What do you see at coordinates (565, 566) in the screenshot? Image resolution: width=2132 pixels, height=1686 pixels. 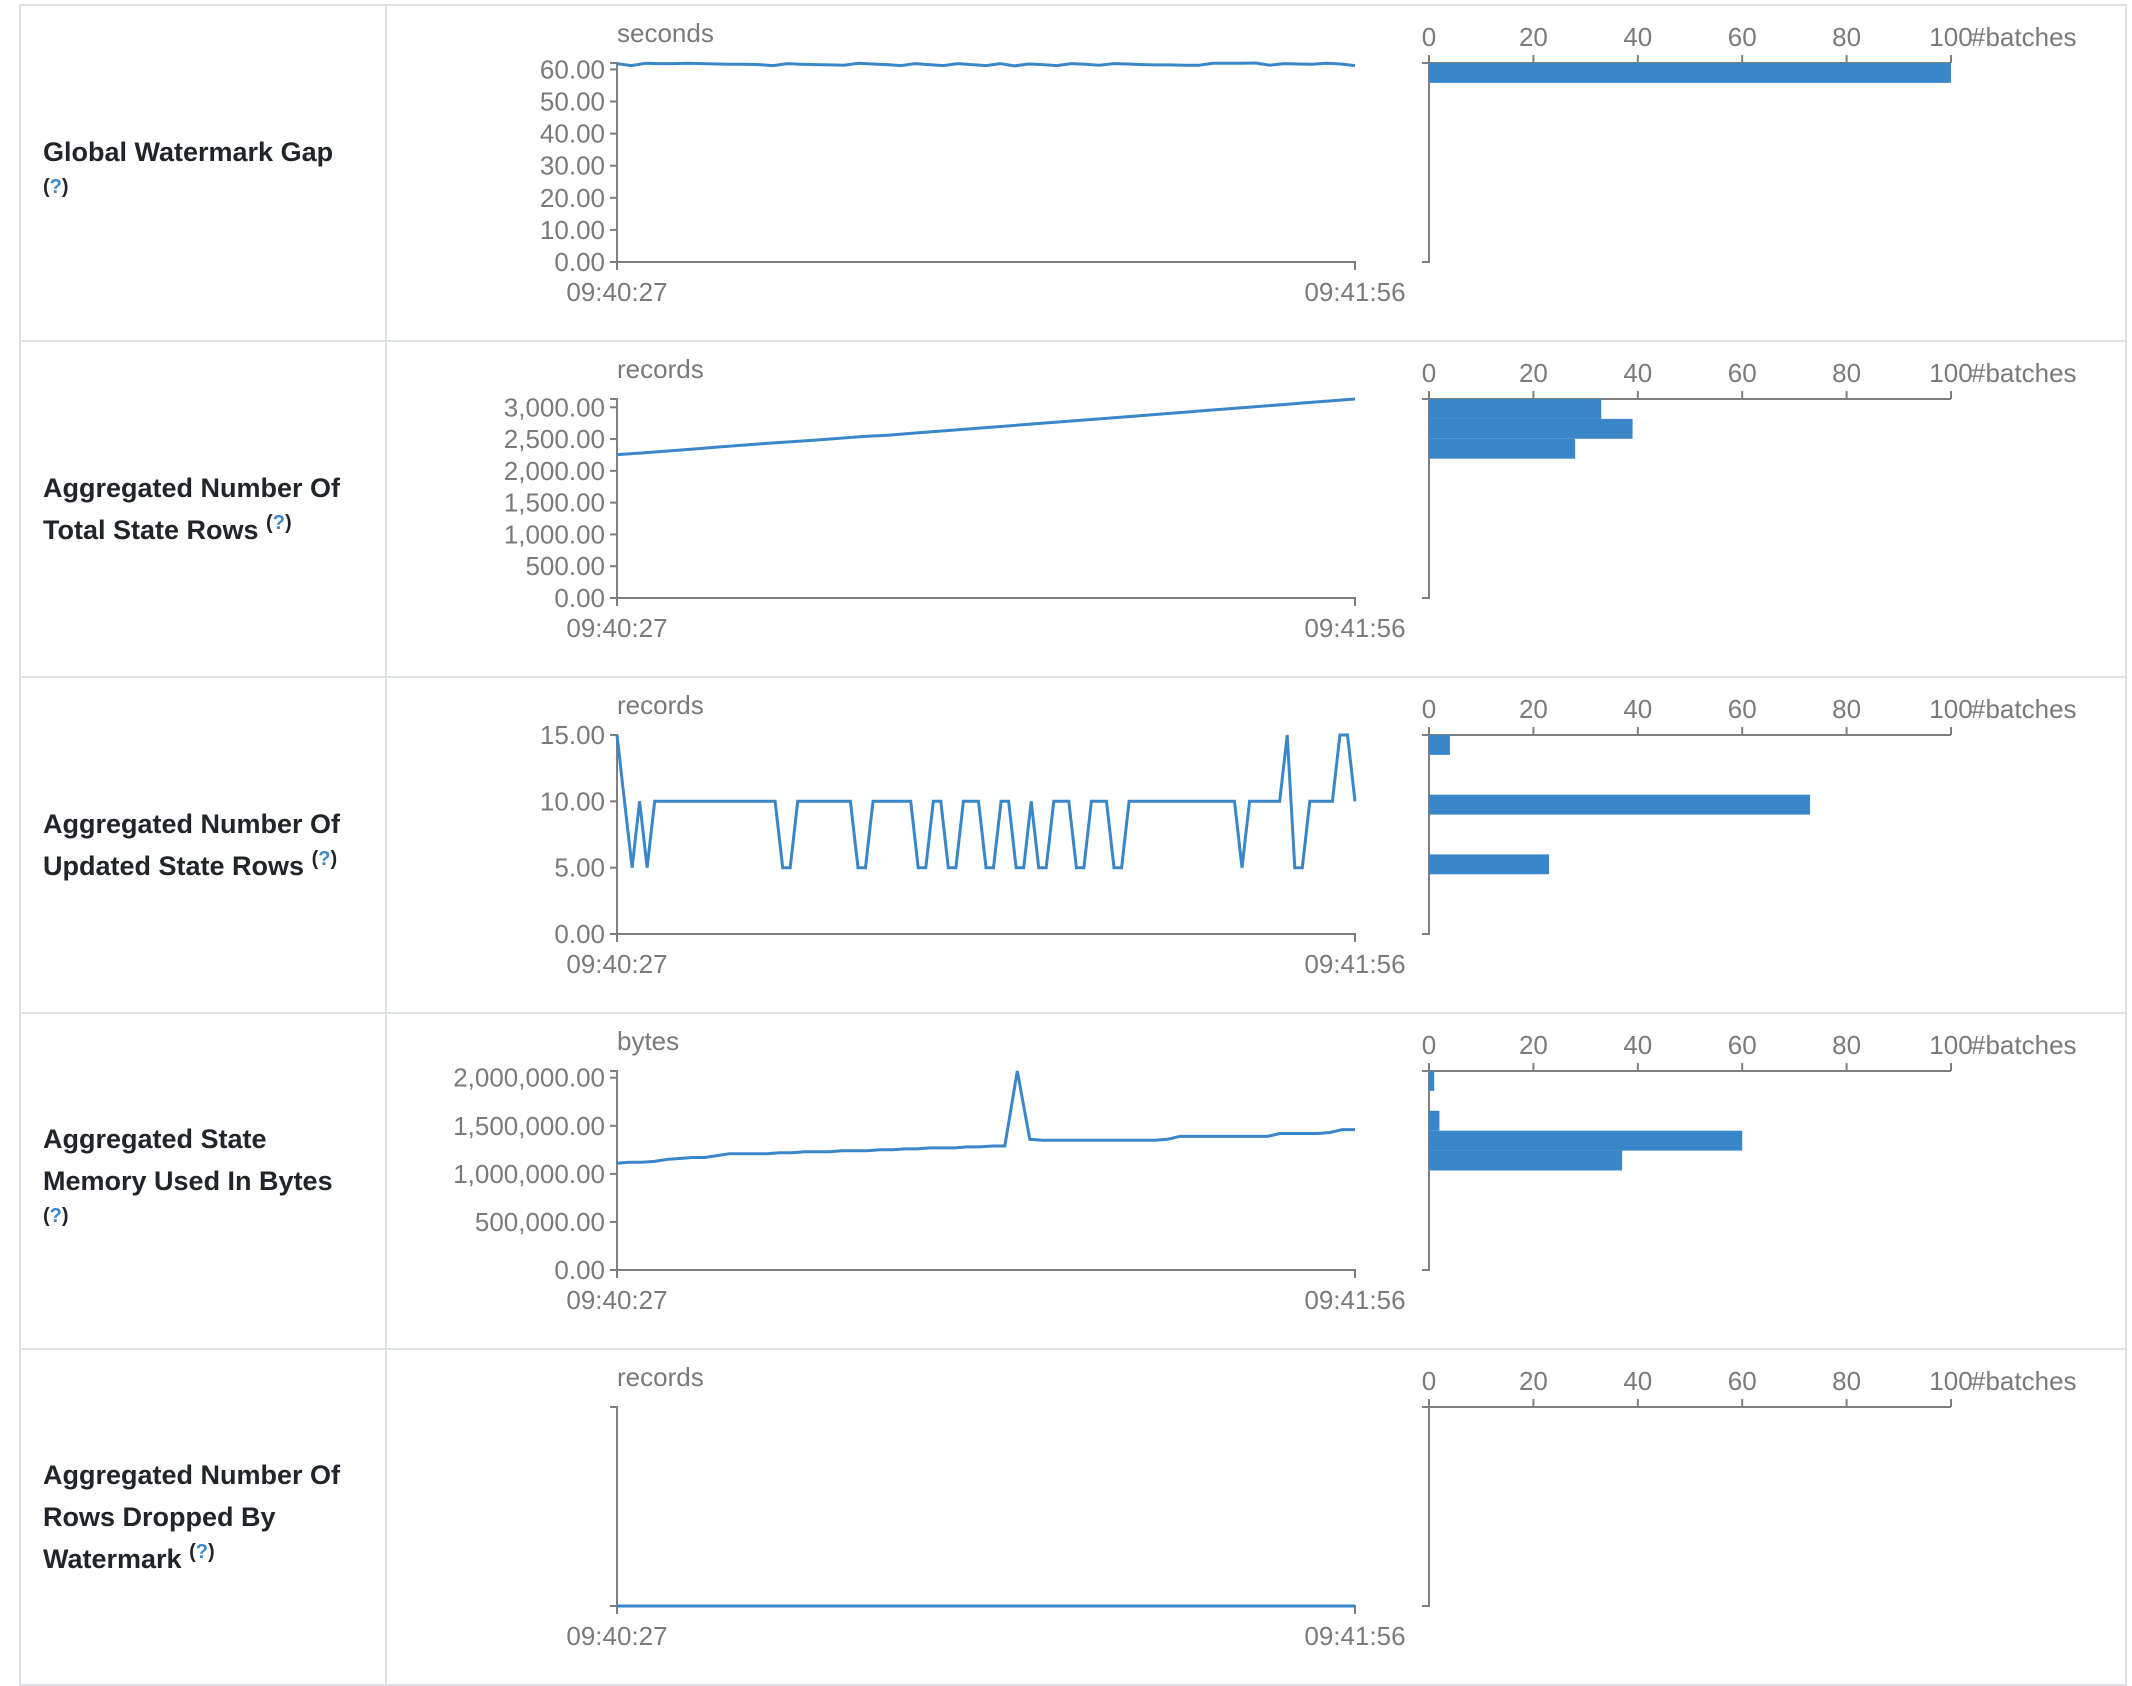 I see `y-tick-label: 500.00` at bounding box center [565, 566].